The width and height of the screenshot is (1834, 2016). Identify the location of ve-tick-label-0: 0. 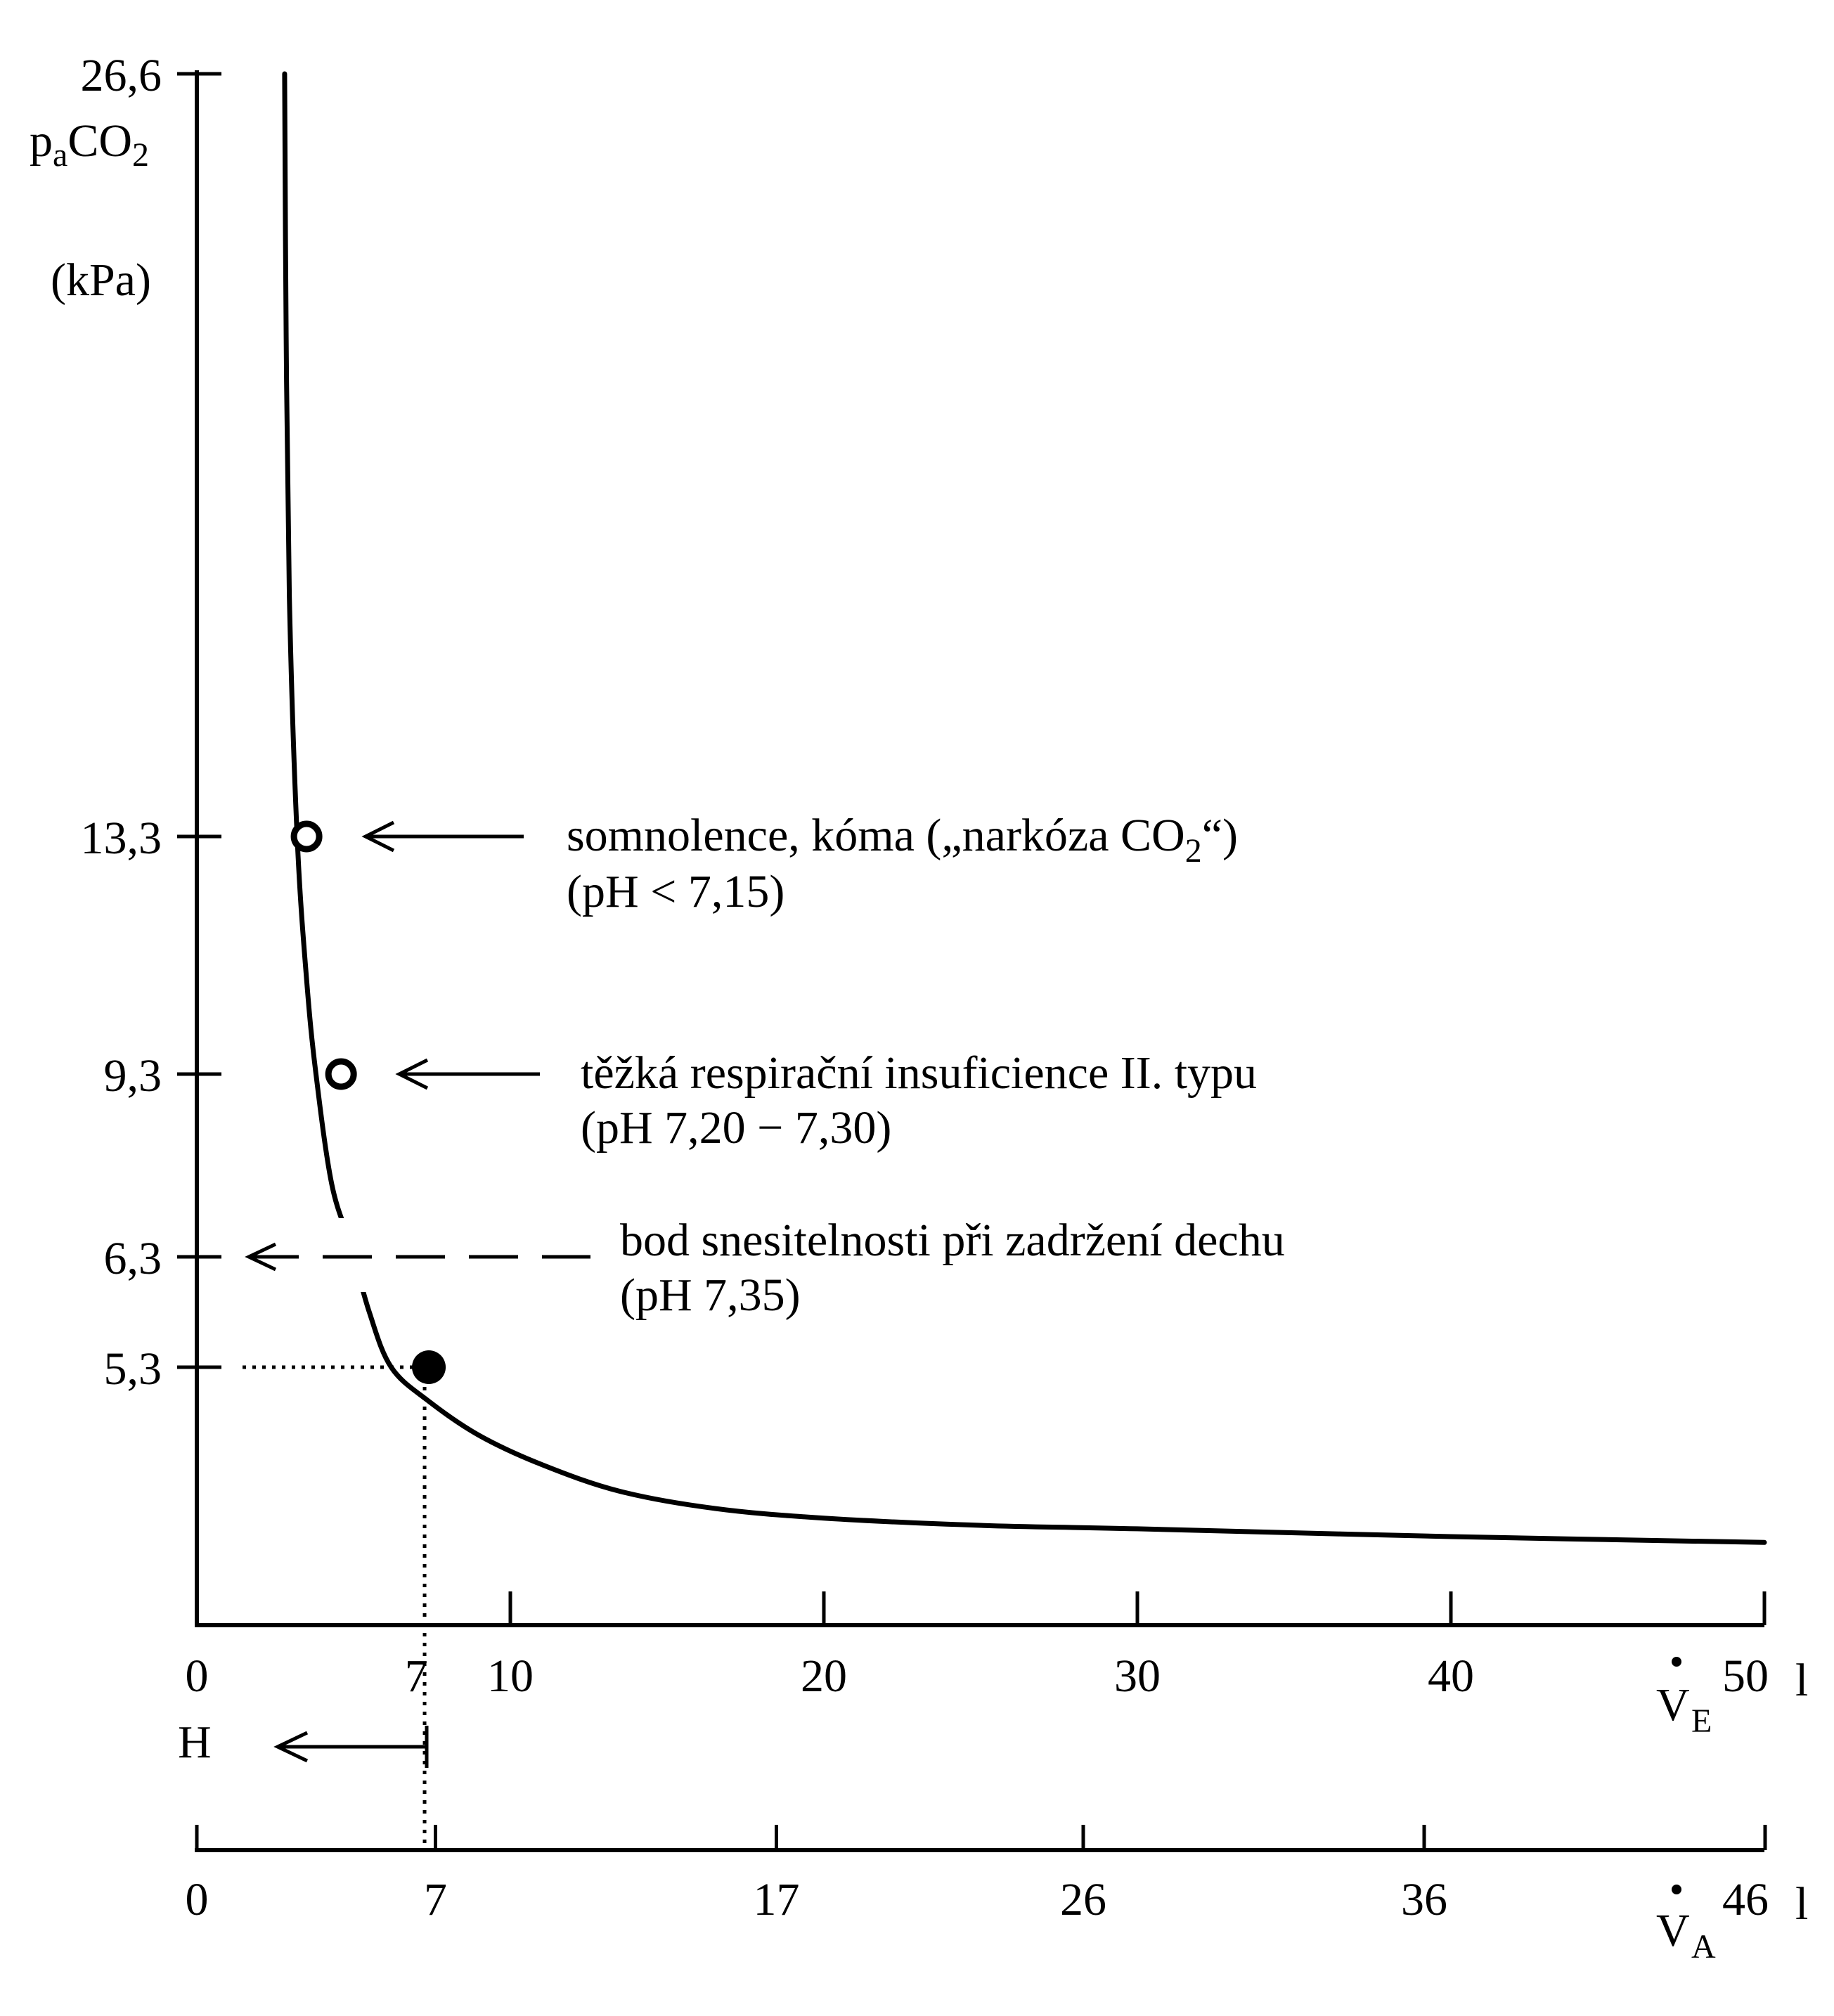
(198, 1676).